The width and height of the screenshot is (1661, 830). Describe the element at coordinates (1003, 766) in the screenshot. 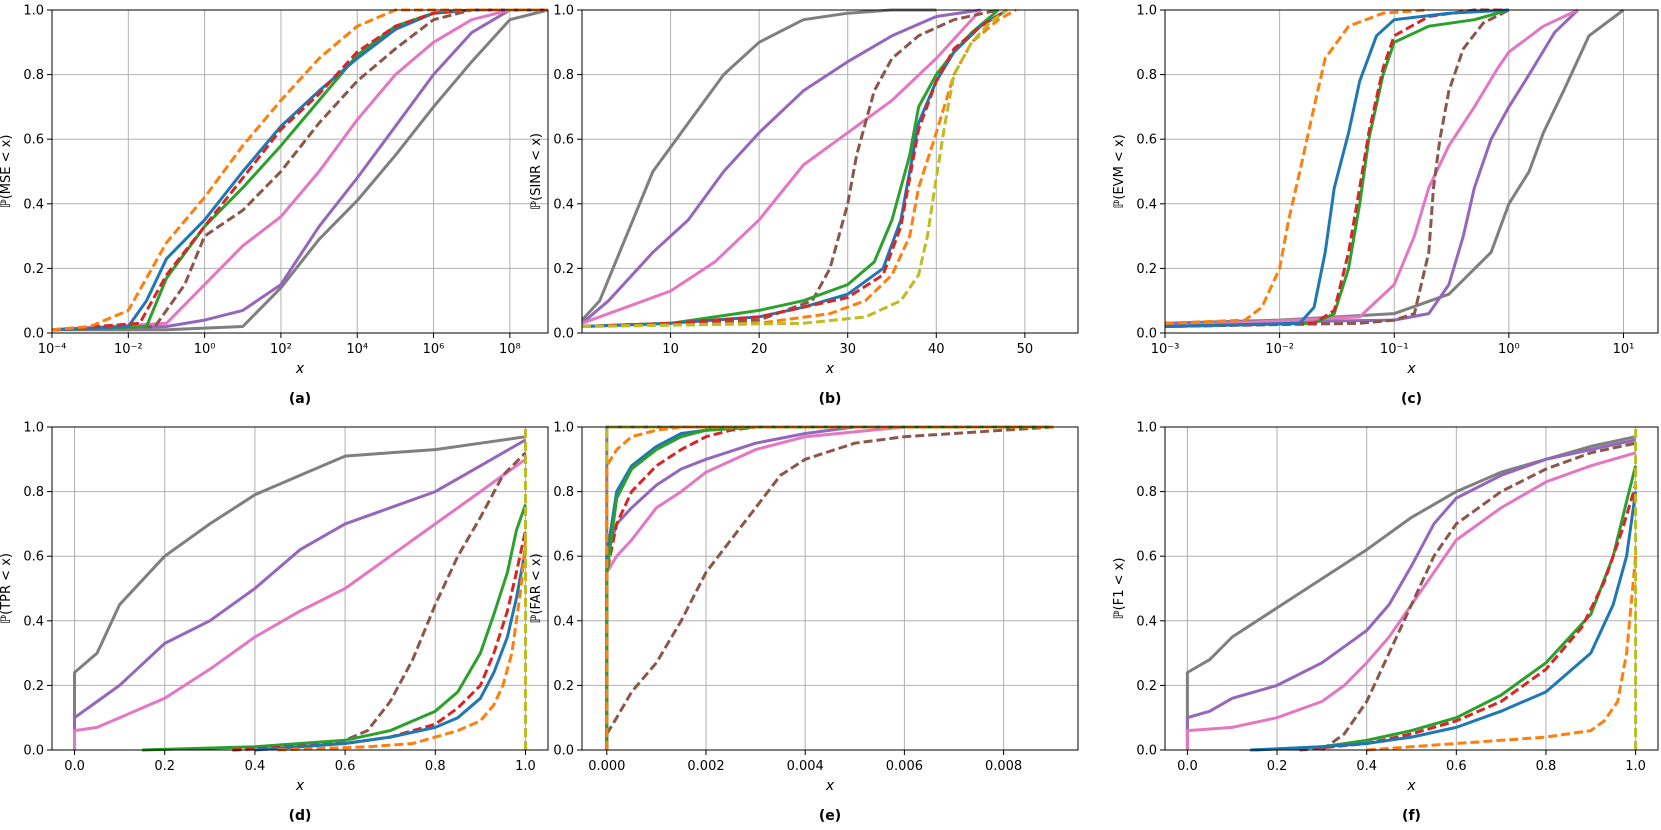

I see `x-tick-label: 0.008` at that location.